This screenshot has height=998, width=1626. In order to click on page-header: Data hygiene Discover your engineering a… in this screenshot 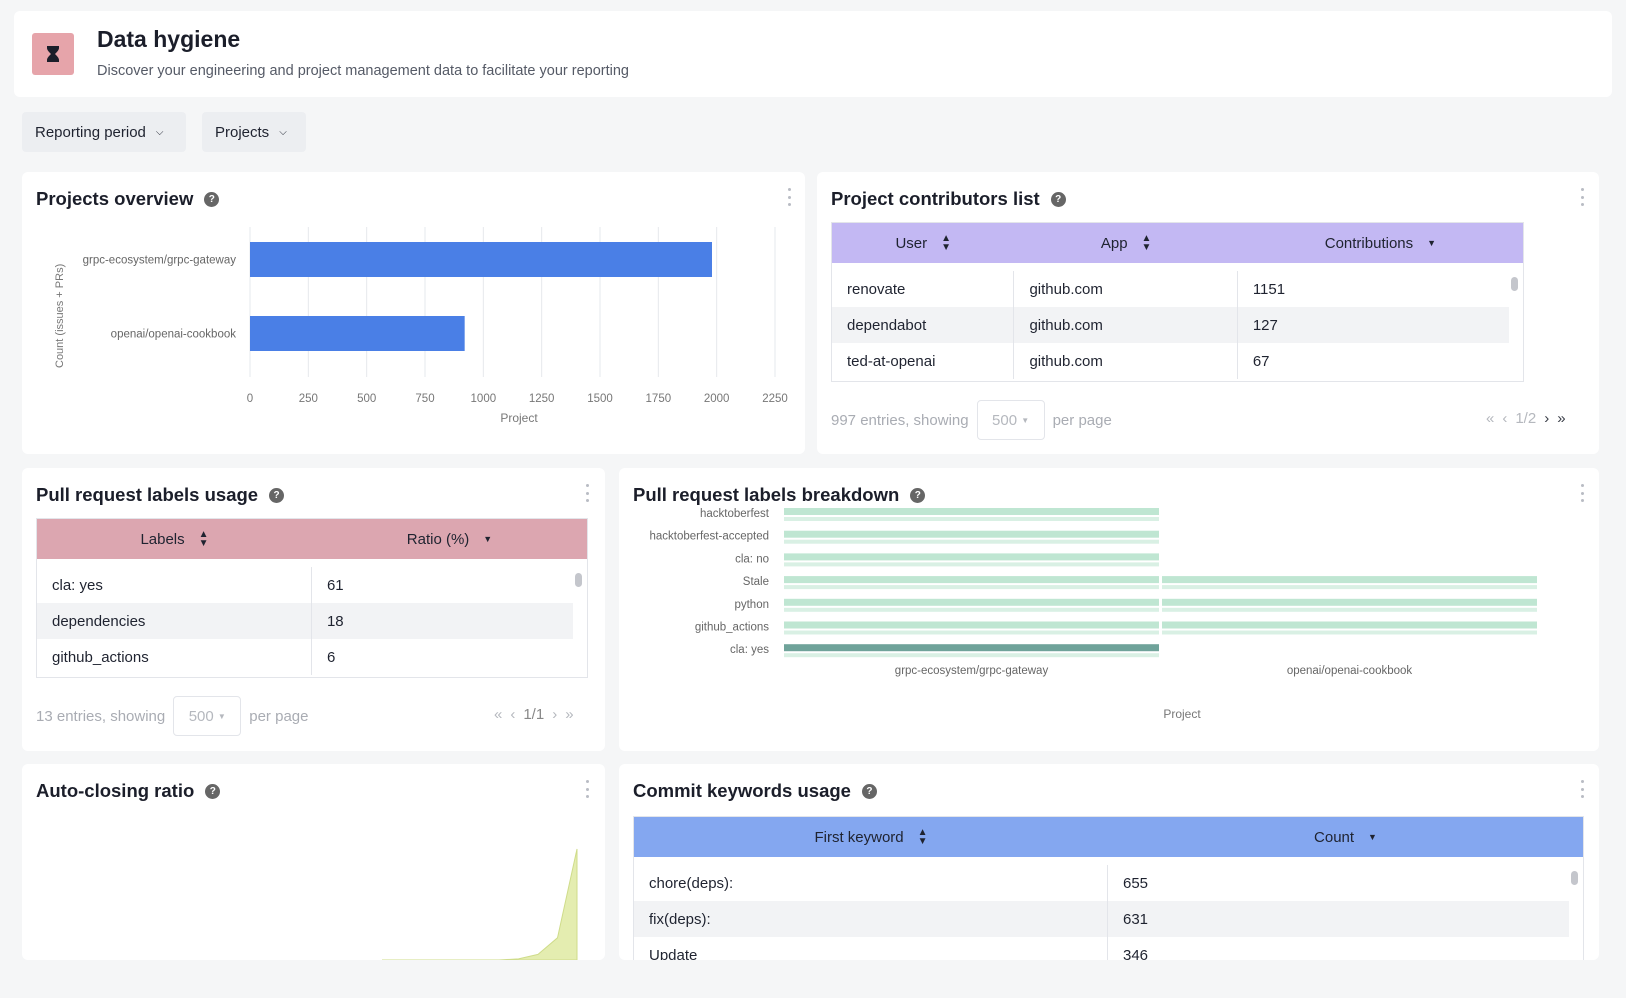, I will do `click(813, 54)`.